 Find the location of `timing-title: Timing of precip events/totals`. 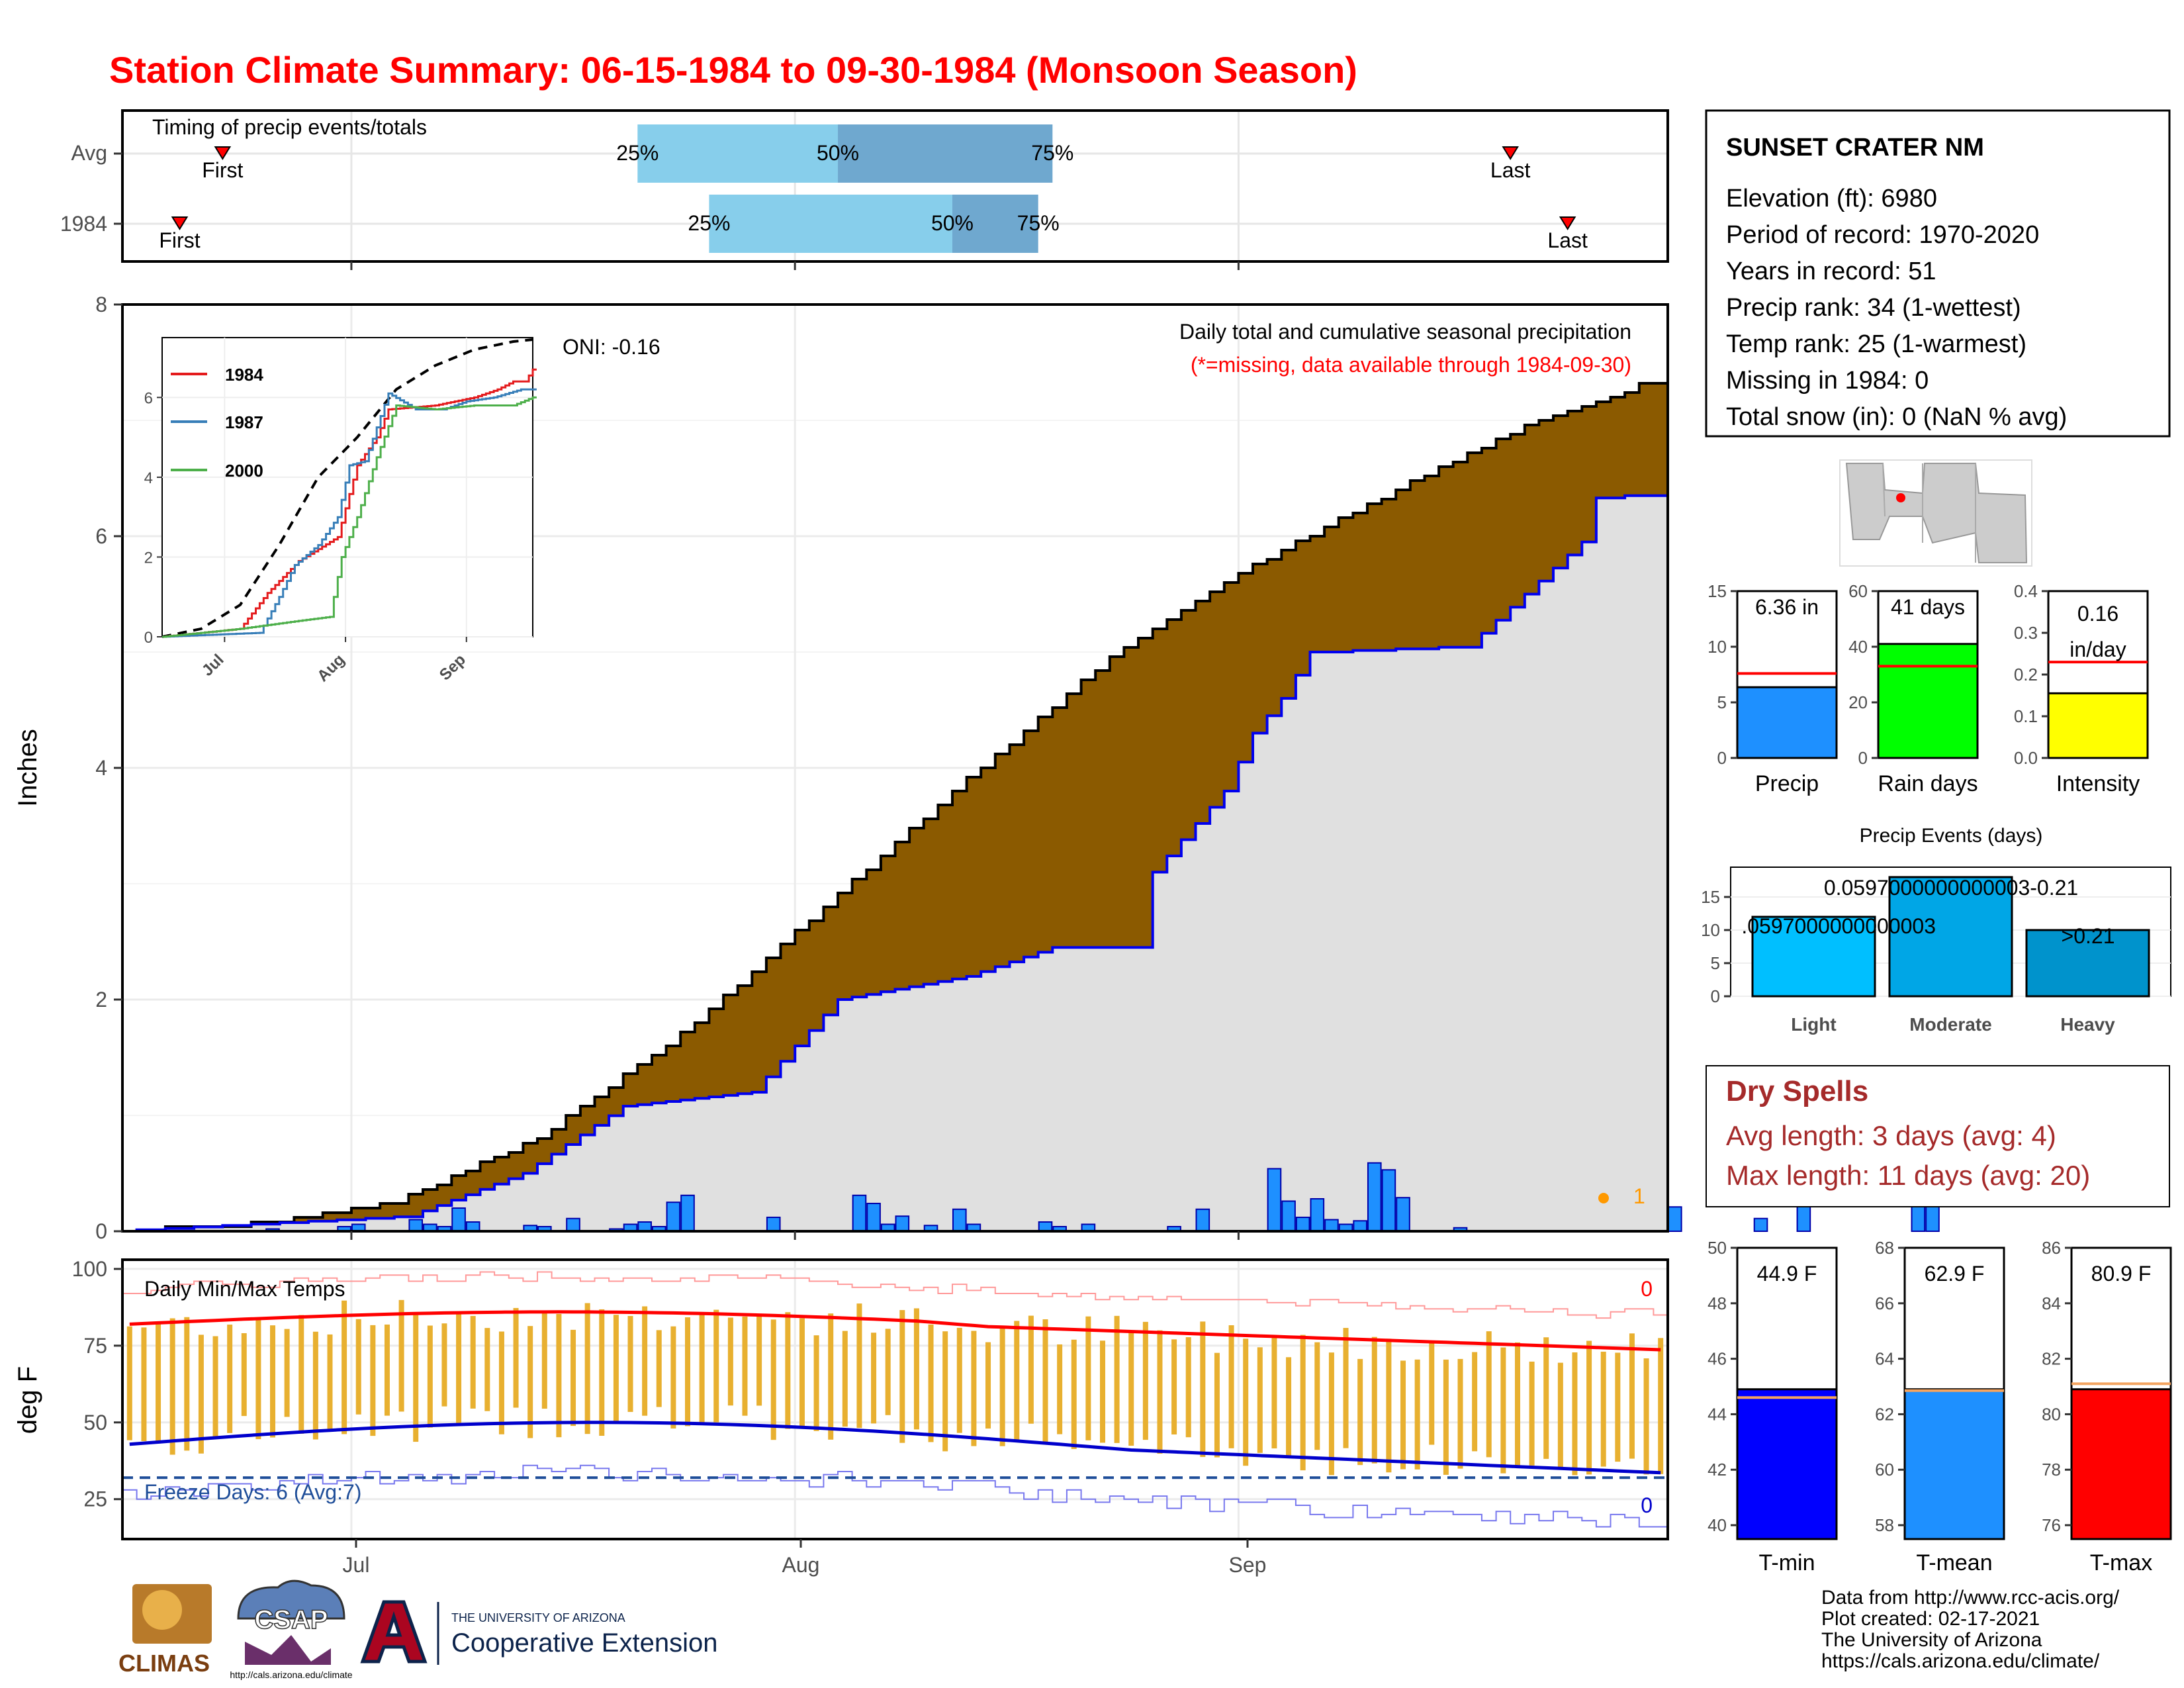

timing-title: Timing of precip events/totals is located at coordinates (289, 127).